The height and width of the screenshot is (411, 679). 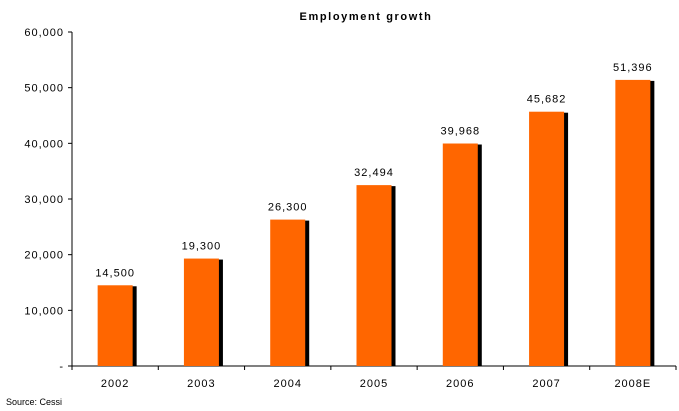 I want to click on y-tick-label: 30,000, so click(x=44, y=200).